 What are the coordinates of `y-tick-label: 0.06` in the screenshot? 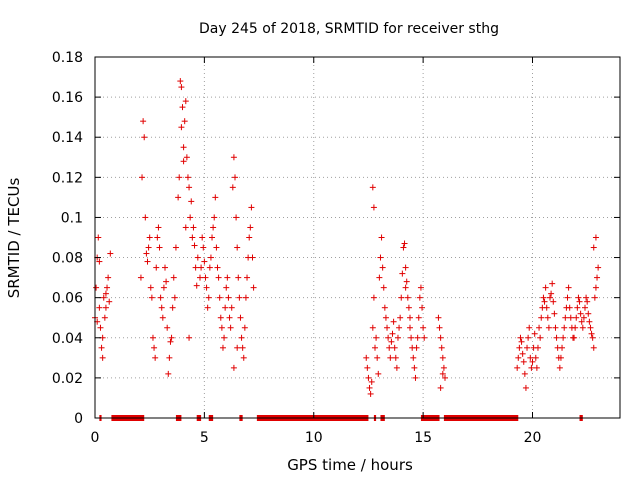 It's located at (67, 299).